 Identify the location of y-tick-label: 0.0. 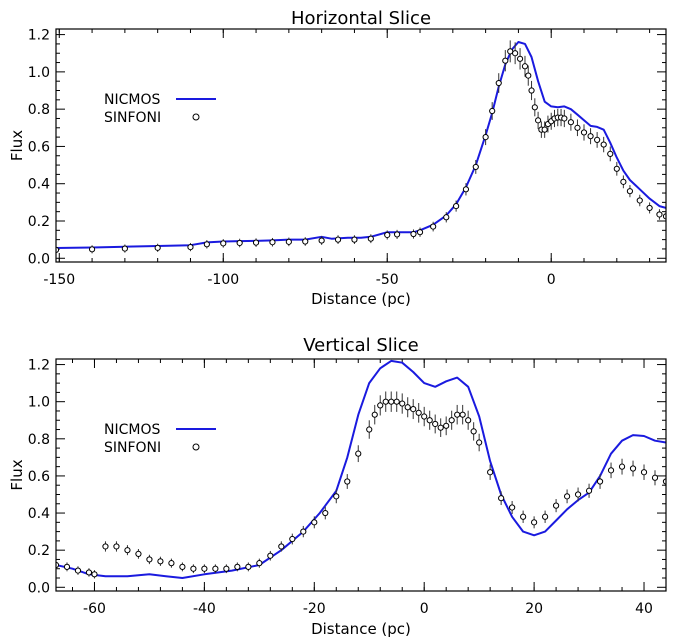
(39, 588).